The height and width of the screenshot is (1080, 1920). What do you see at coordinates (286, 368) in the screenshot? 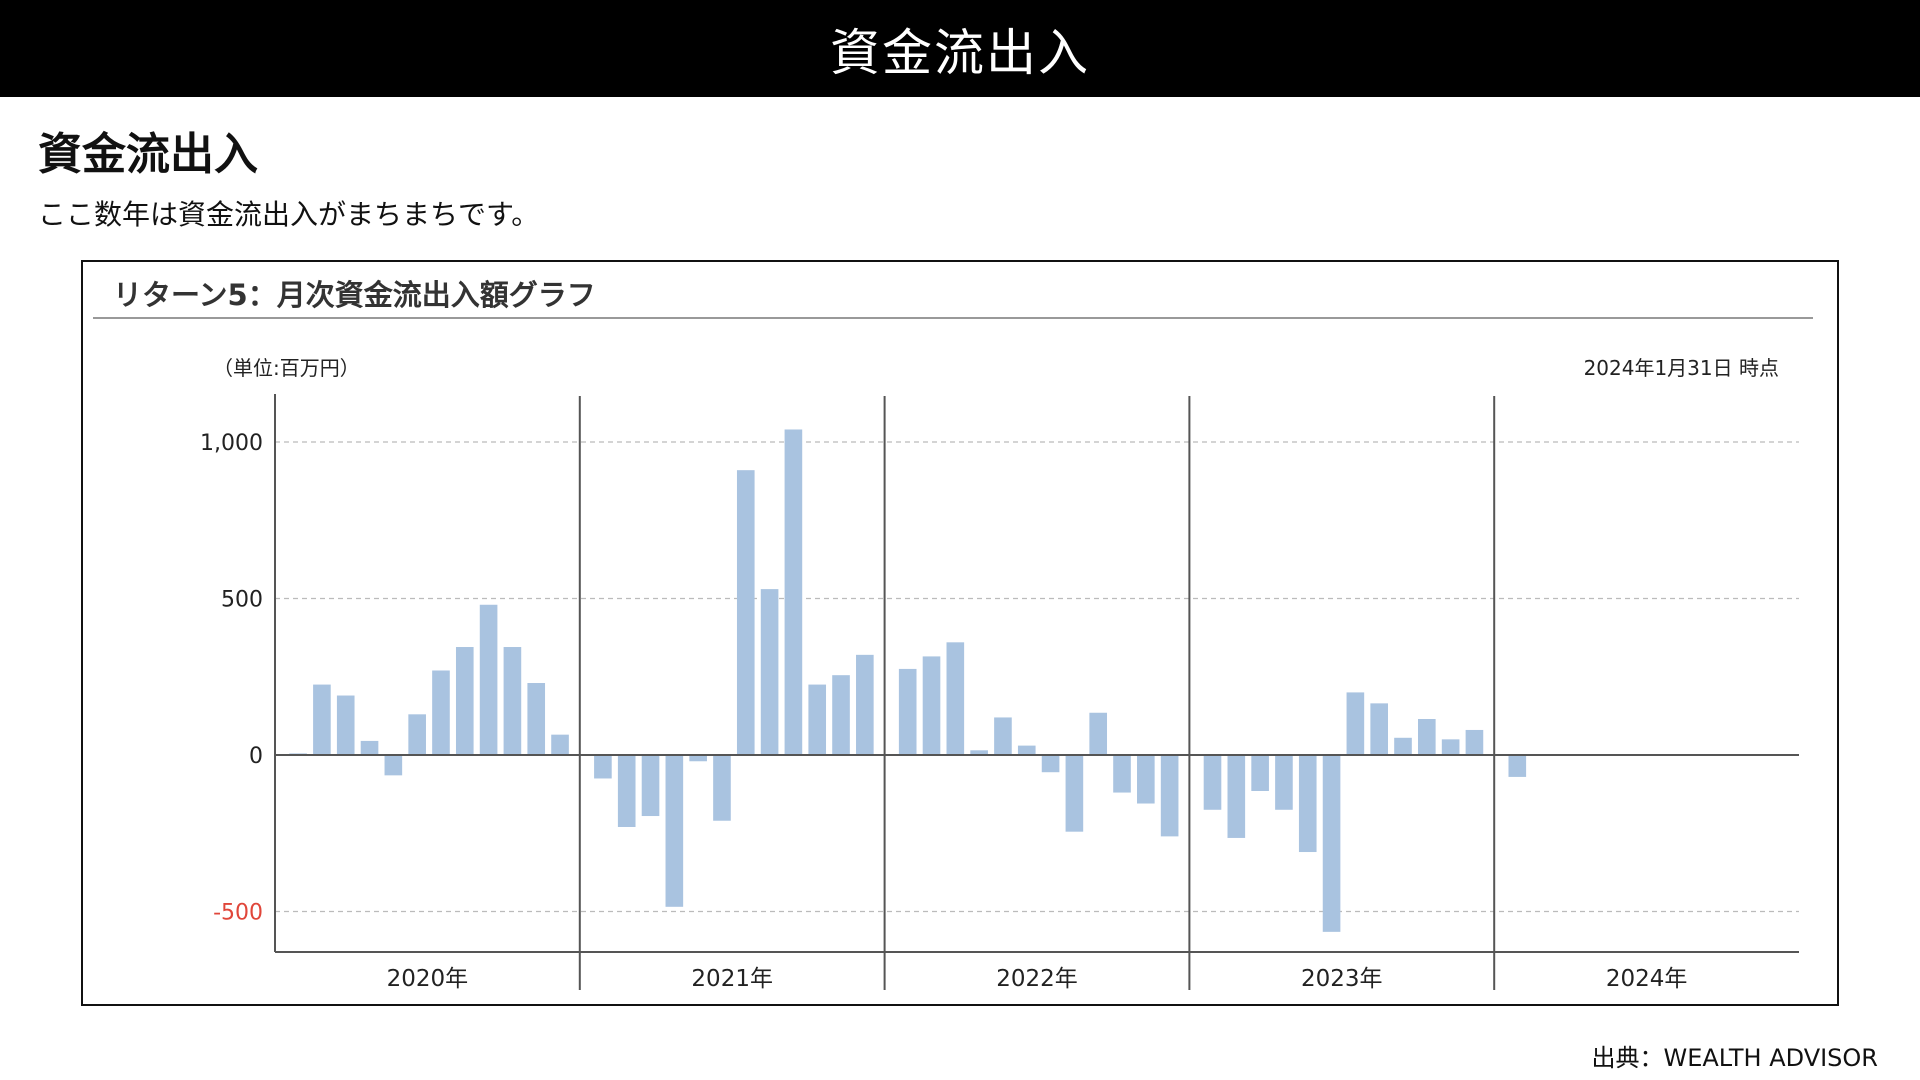
I see `unit-label: （単位:百万円）` at bounding box center [286, 368].